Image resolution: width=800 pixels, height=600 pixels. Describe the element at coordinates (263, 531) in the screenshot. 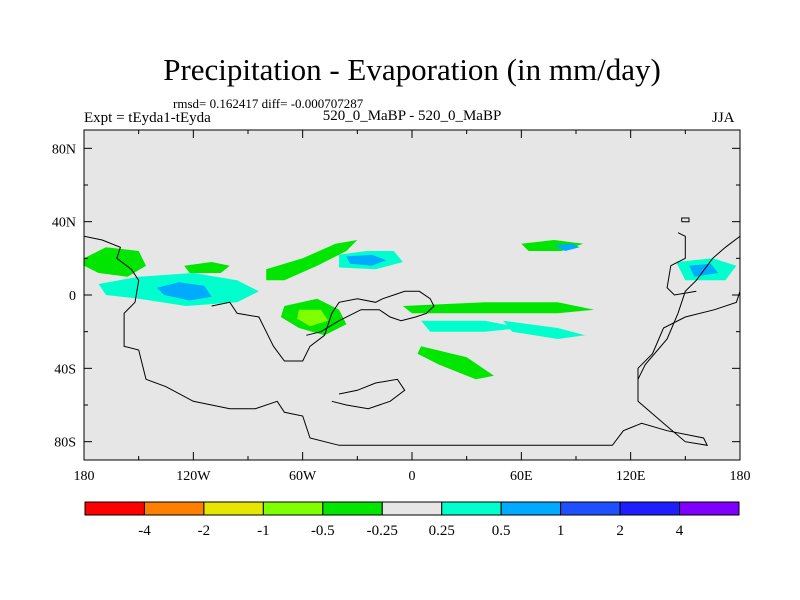

I see `colorbar-label: -1` at that location.